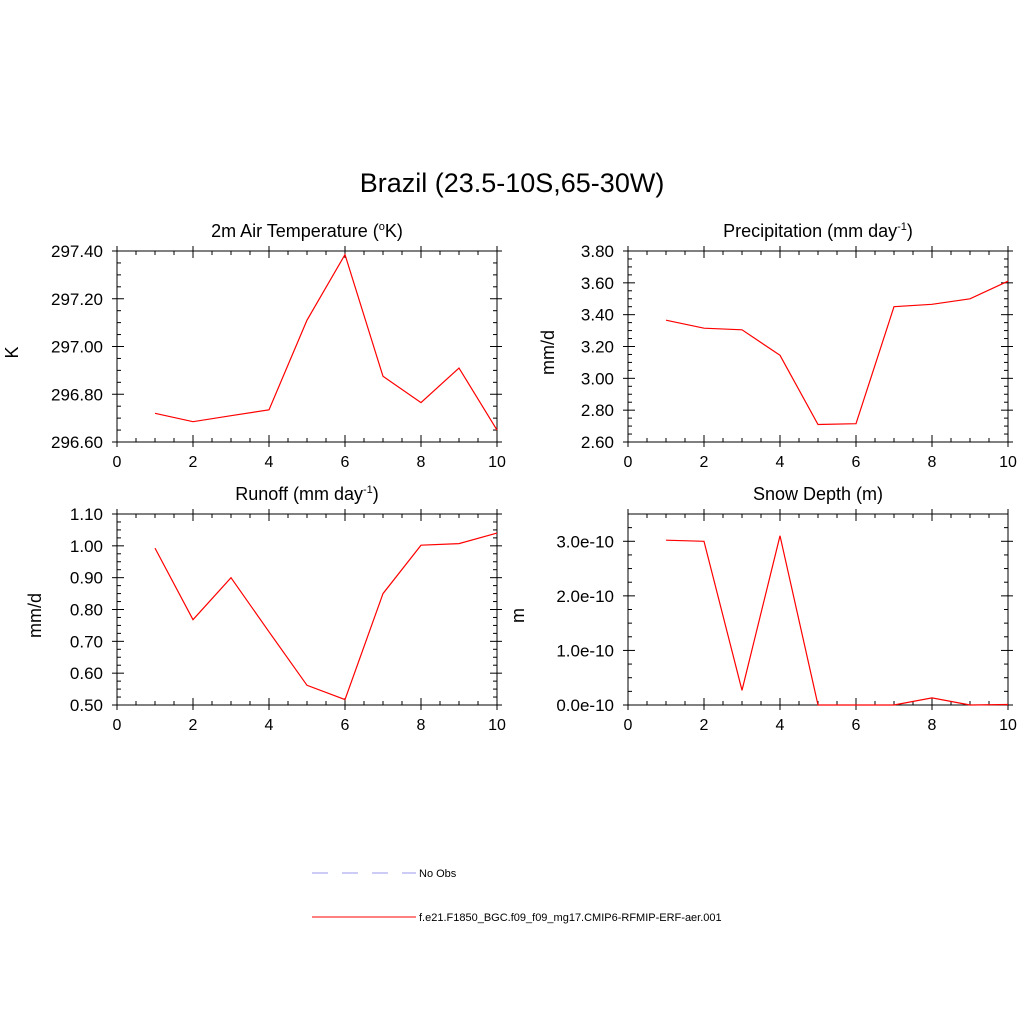  What do you see at coordinates (77, 251) in the screenshot?
I see `y-tick-label: 297.40` at bounding box center [77, 251].